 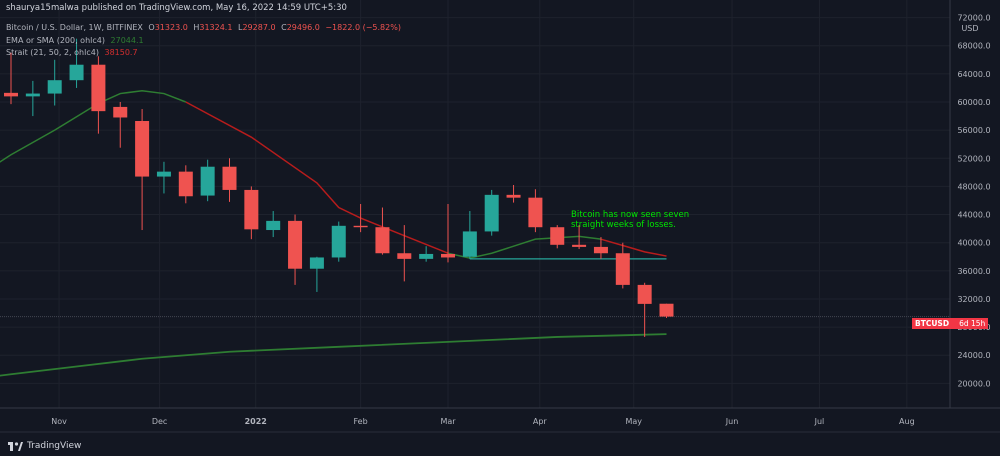 I want to click on current-price-tag: BTCUSD 6d 15h, so click(x=950, y=323).